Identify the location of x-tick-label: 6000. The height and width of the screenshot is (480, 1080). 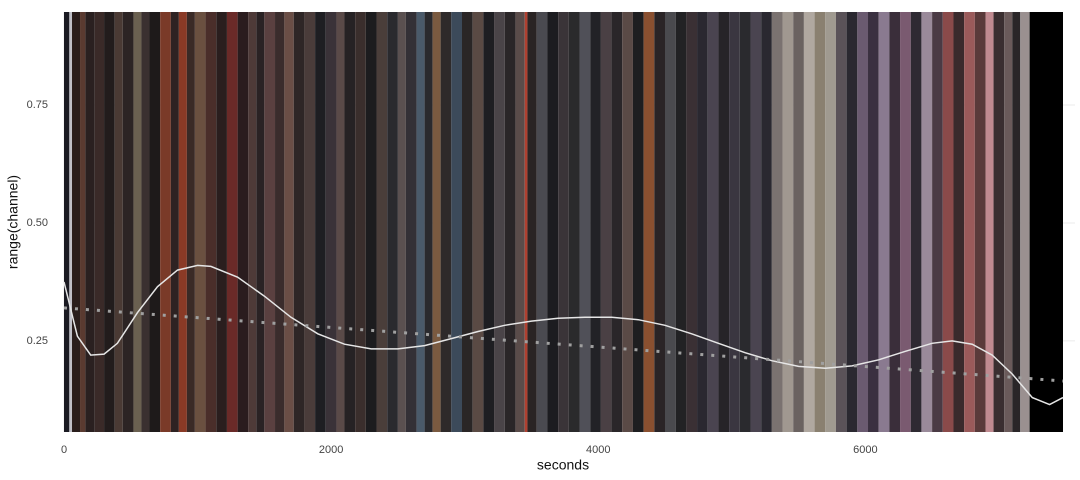
(865, 450).